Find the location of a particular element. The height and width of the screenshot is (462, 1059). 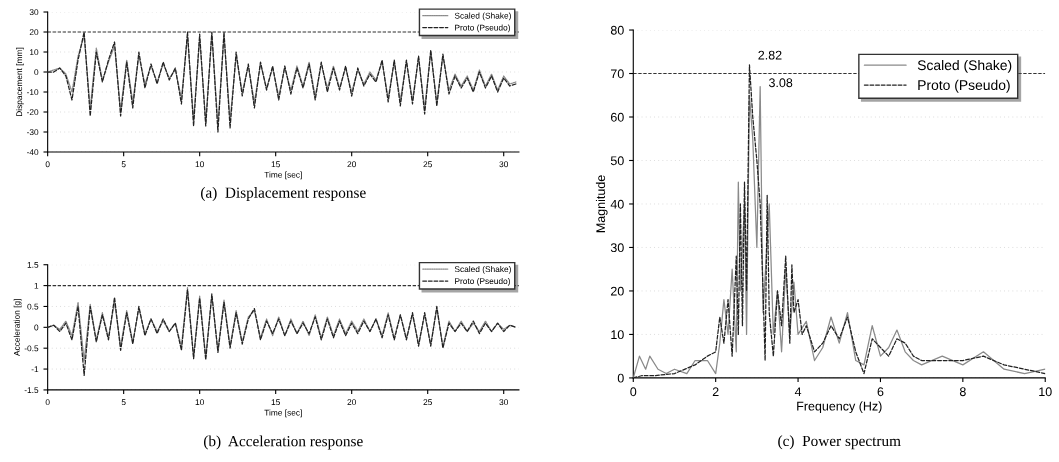

x-tick-label: 4 is located at coordinates (798, 391).